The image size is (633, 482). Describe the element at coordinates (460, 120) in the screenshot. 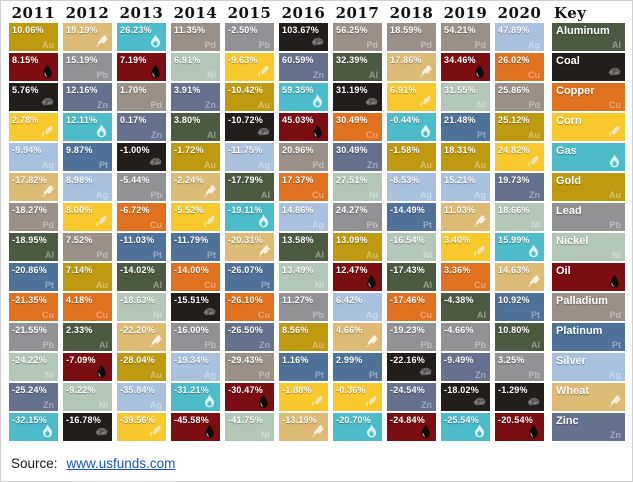

I see `return-value: 21.48%` at that location.